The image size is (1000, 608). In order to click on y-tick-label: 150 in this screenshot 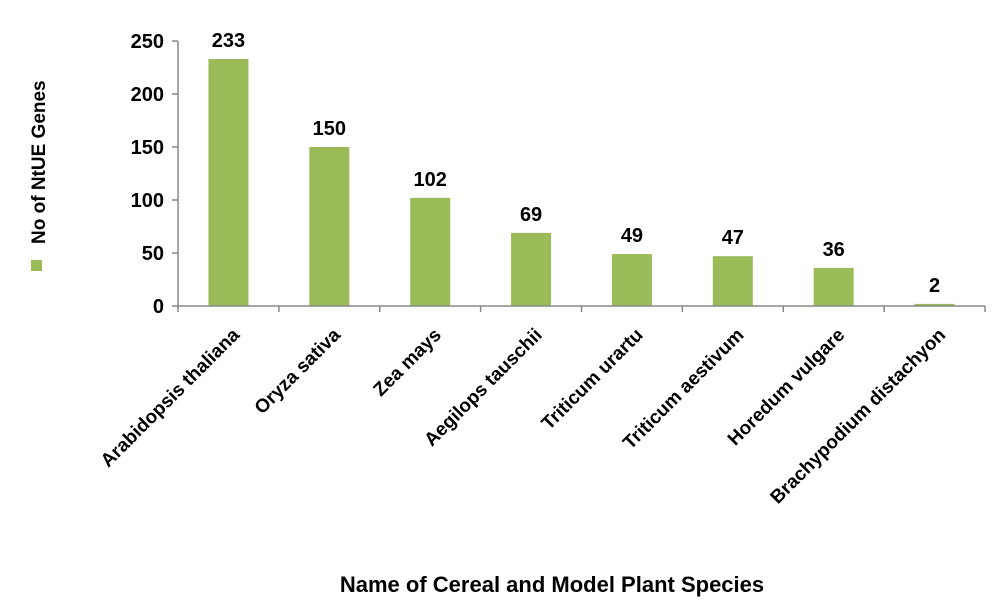, I will do `click(147, 148)`.